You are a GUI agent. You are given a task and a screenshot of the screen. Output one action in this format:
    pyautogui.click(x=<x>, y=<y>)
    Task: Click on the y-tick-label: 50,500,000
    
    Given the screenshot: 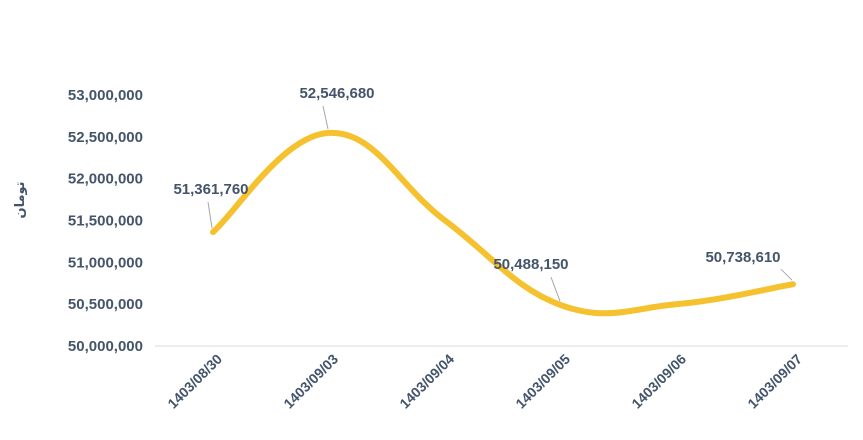 What is the action you would take?
    pyautogui.click(x=105, y=304)
    